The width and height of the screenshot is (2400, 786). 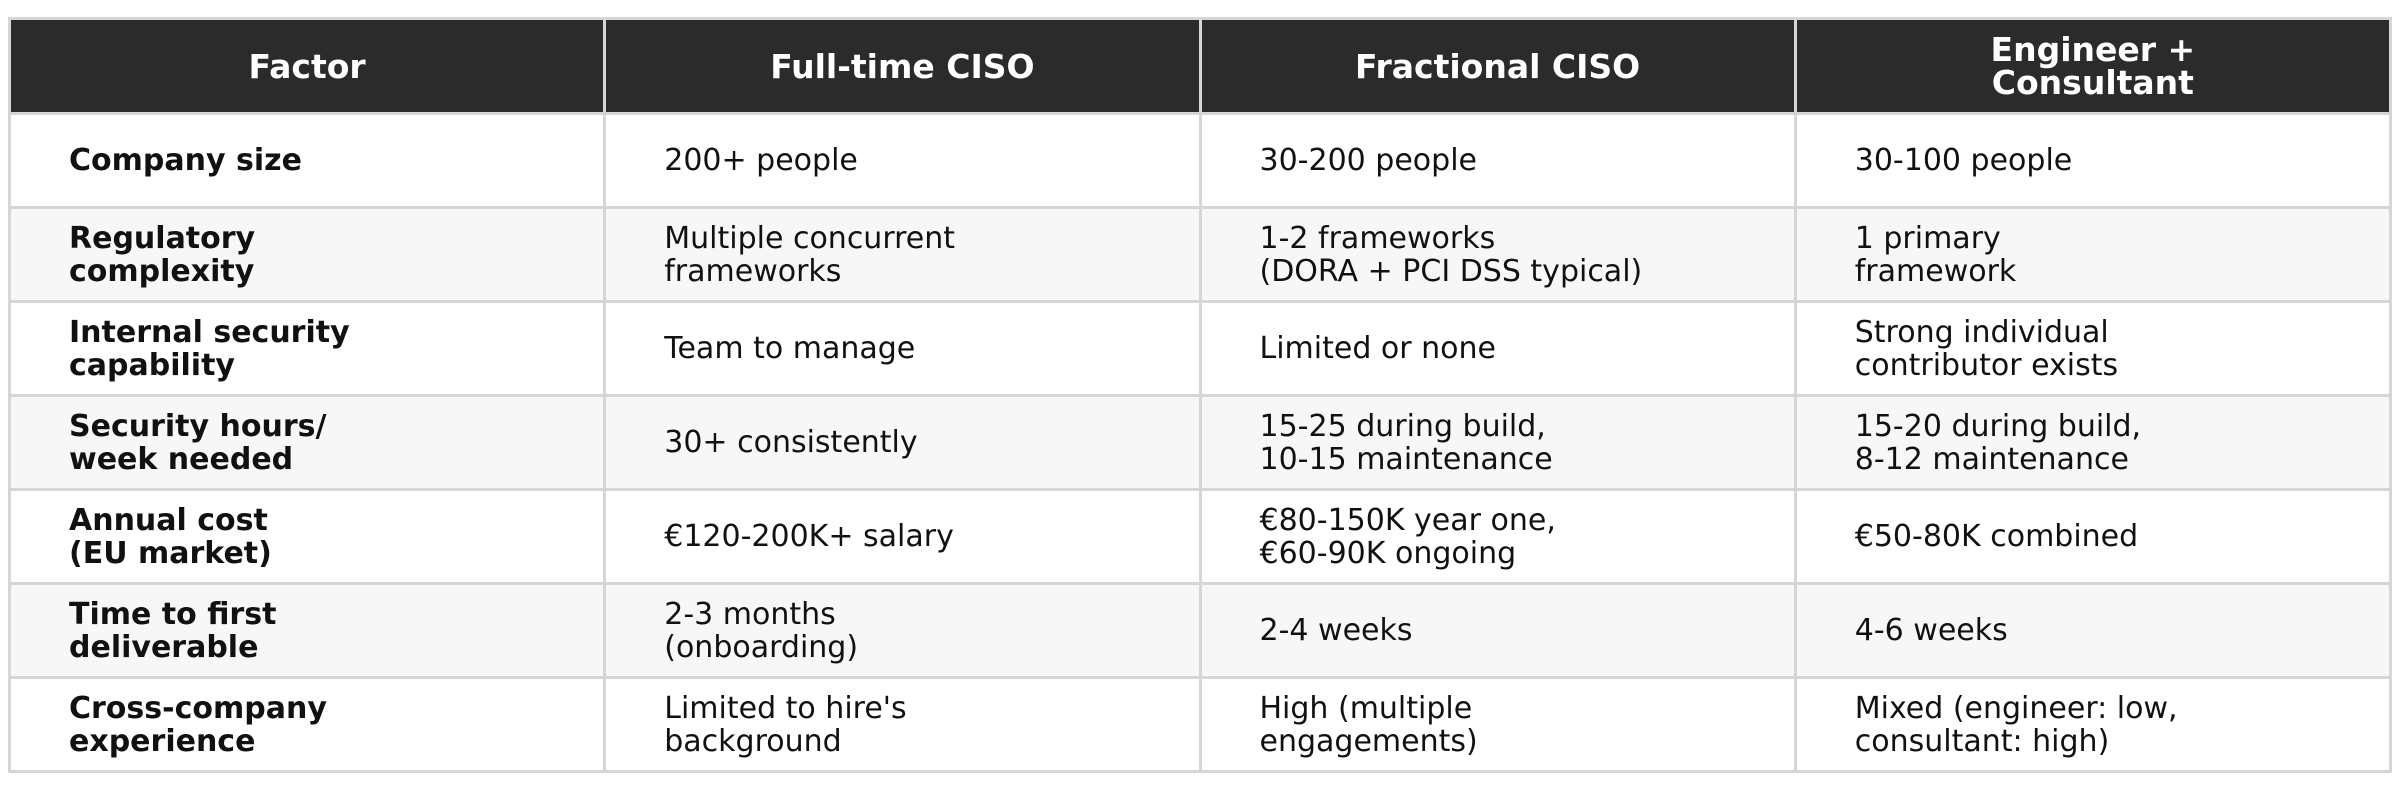 What do you see at coordinates (1497, 66) in the screenshot?
I see `header-fractional-ciso: Fractional CISO` at bounding box center [1497, 66].